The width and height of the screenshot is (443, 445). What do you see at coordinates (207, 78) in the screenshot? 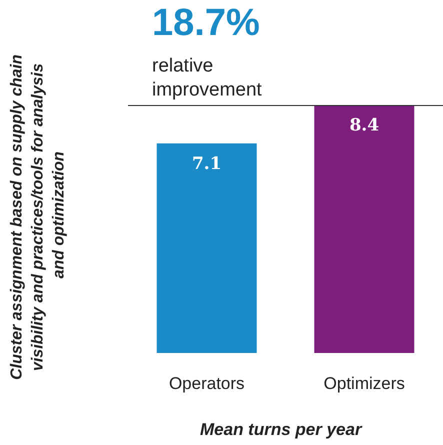
I see `text: relative improvement` at bounding box center [207, 78].